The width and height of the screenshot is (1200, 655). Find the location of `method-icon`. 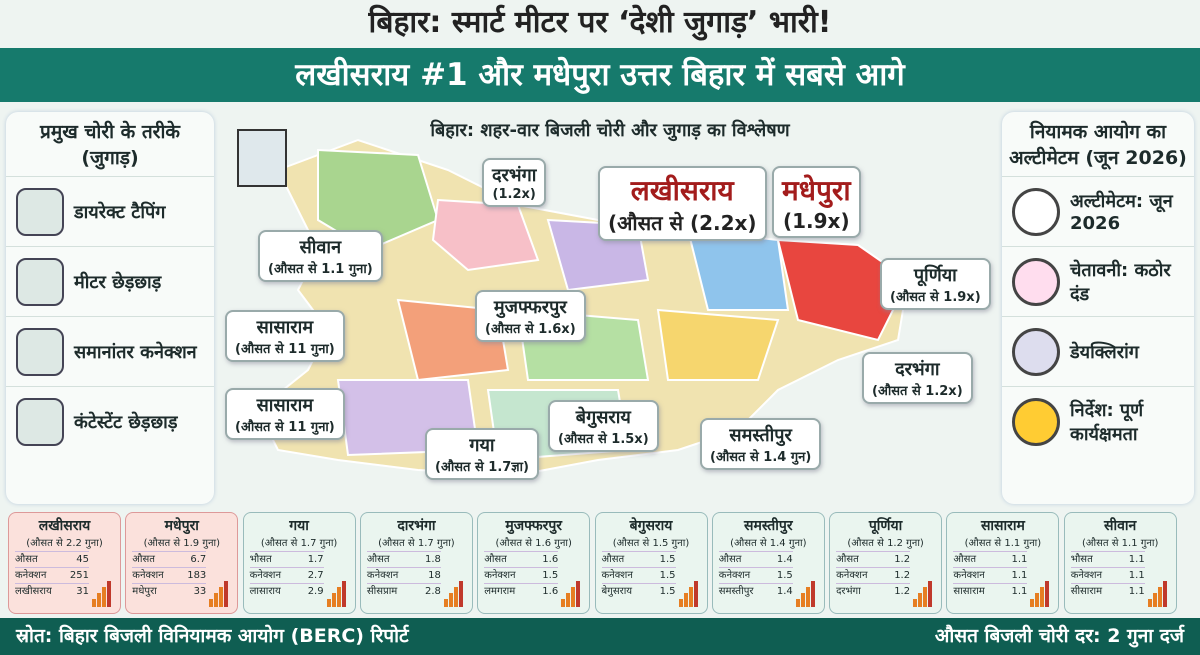

method-icon is located at coordinates (40, 421).